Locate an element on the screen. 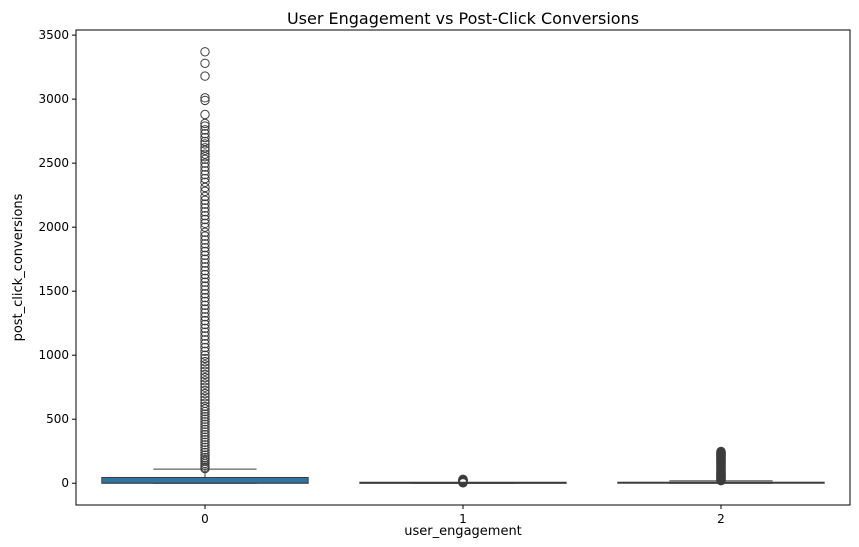  y-axis-label: post_click_conversions is located at coordinates (18, 267).